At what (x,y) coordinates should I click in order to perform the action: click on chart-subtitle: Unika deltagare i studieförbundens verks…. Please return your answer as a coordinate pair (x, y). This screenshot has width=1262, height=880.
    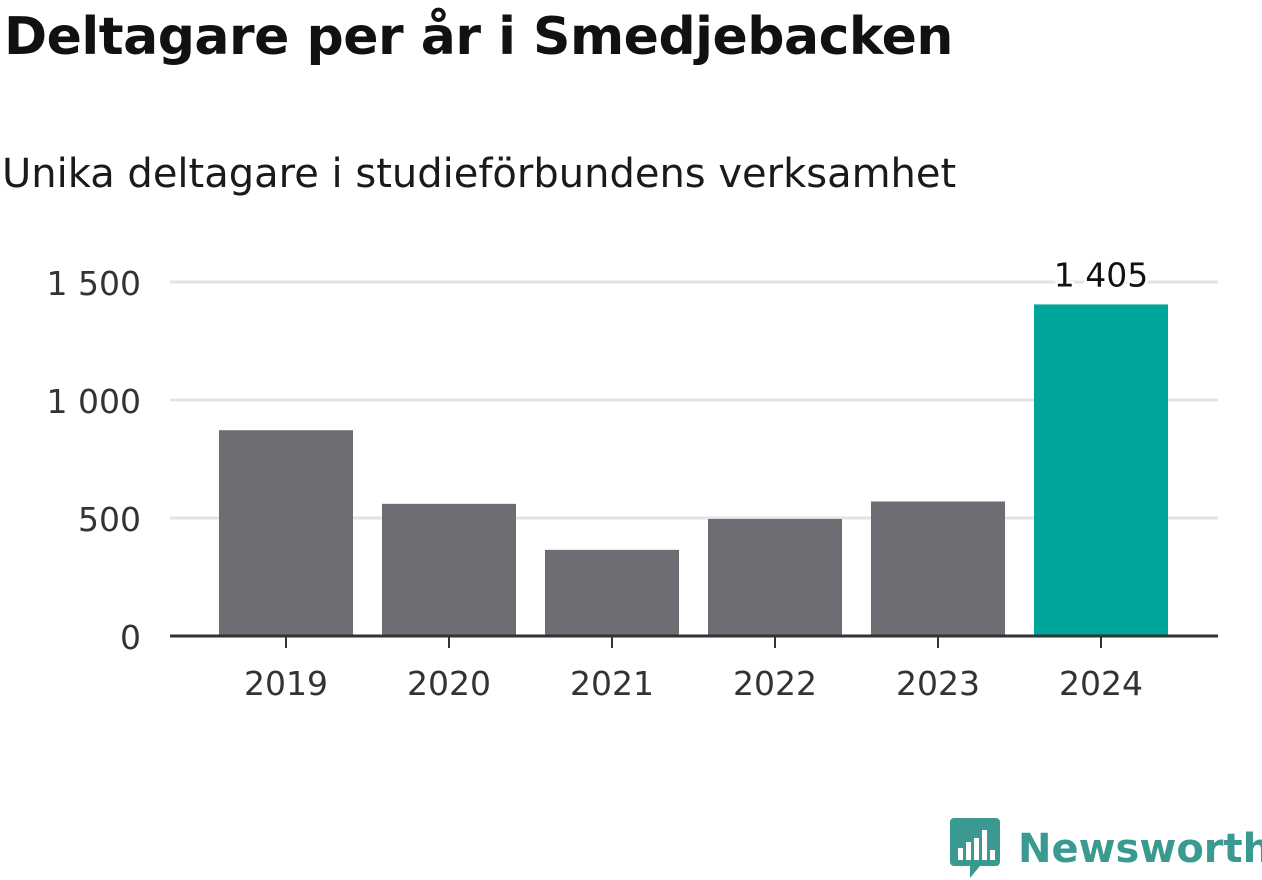
    Looking at the image, I should click on (479, 174).